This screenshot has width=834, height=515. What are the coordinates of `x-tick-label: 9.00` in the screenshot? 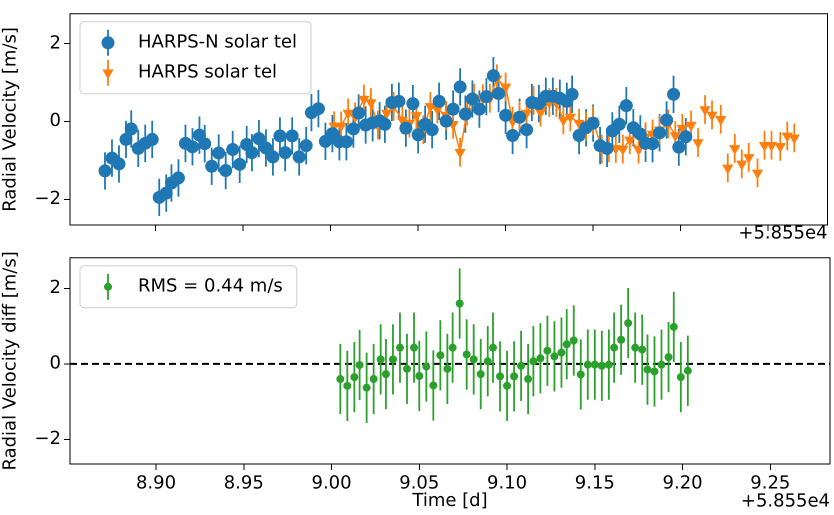 It's located at (331, 483).